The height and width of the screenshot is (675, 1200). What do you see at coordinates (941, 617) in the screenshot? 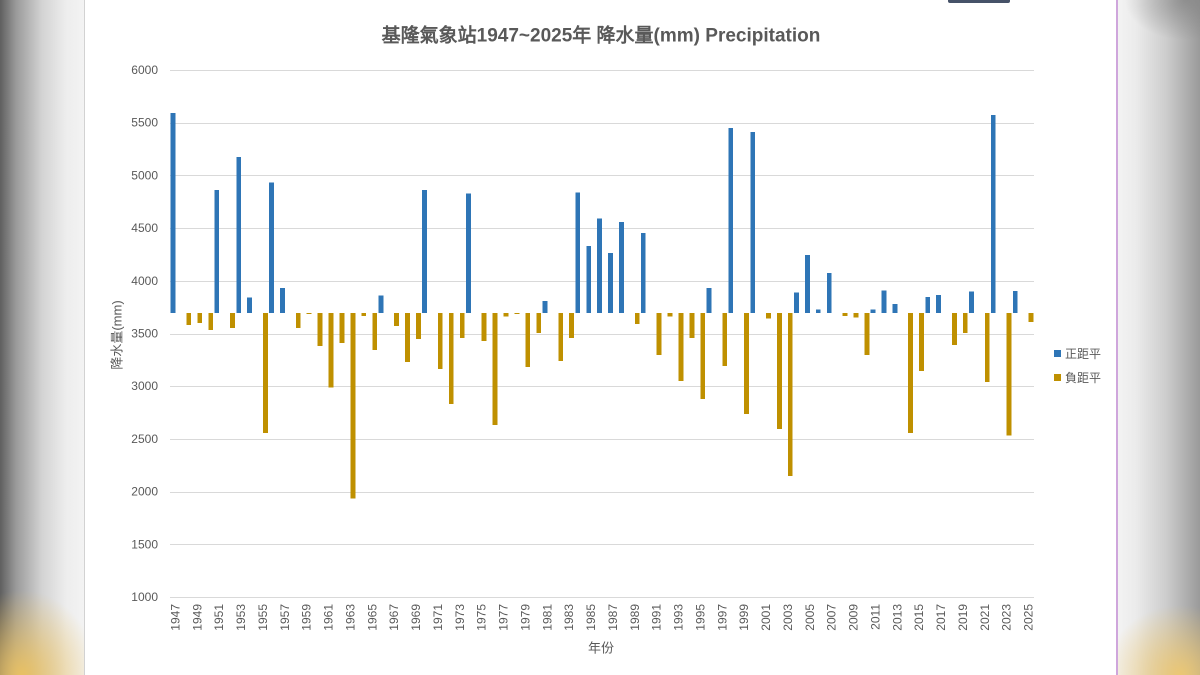
I see `x-tick-label: 2017` at bounding box center [941, 617].